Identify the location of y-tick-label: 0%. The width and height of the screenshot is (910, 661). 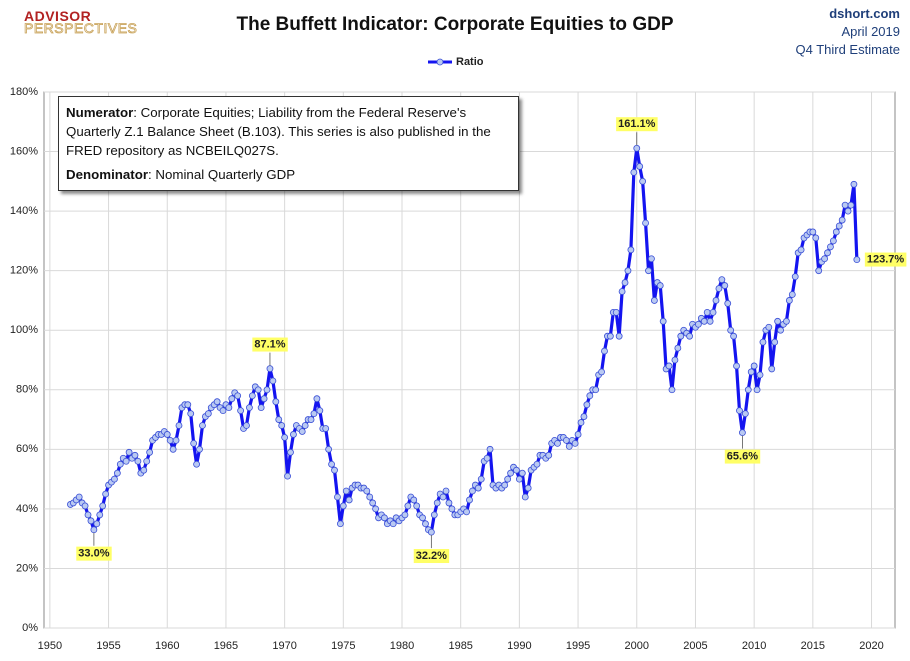
(30, 628).